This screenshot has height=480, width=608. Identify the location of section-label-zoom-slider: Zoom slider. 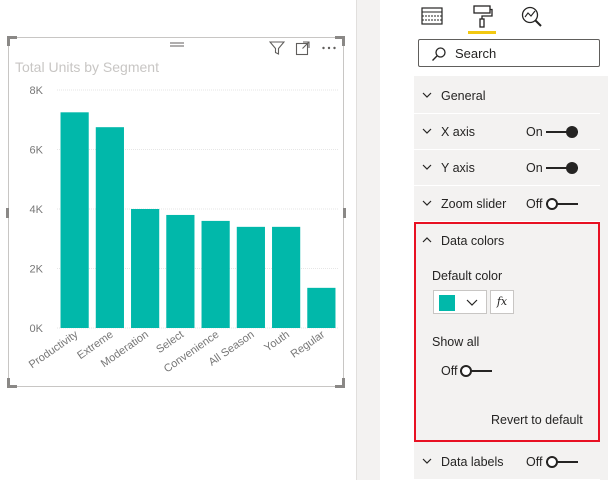
(474, 204).